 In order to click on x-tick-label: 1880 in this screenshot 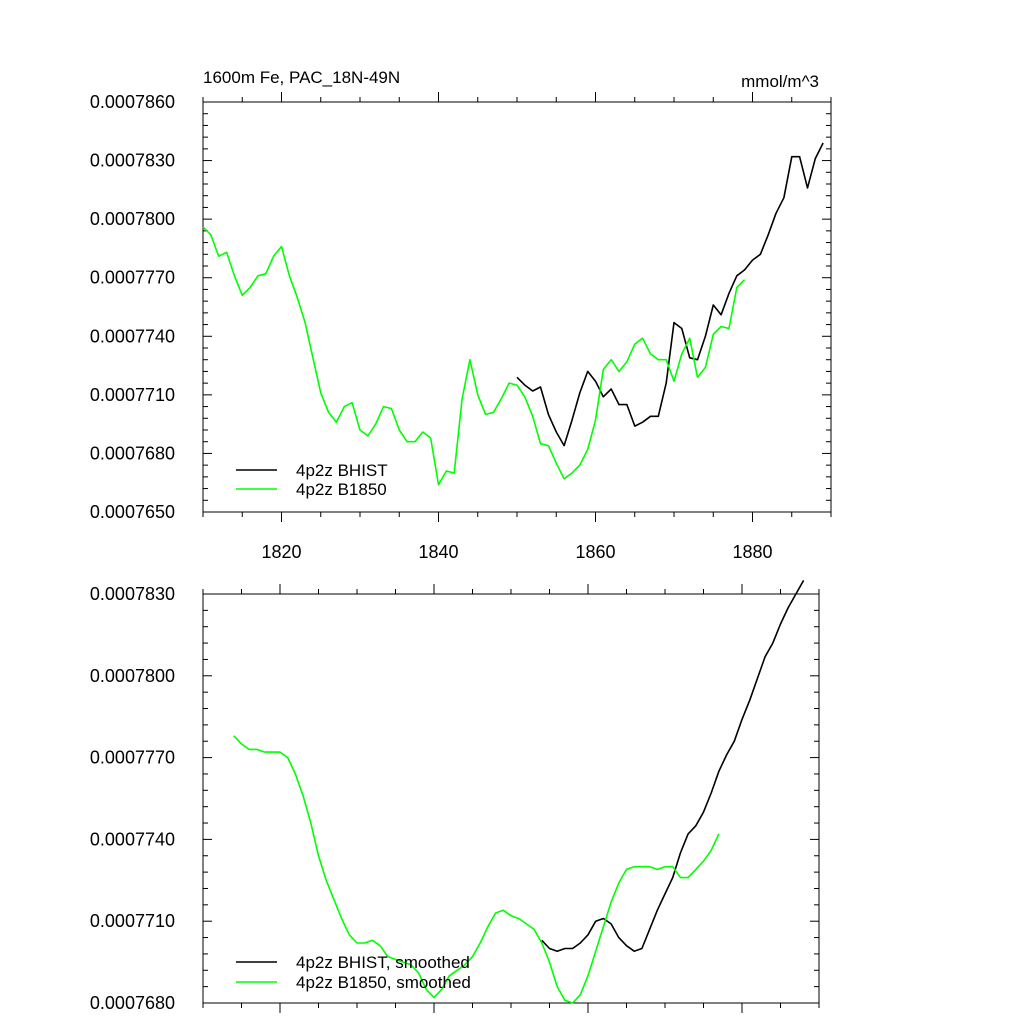, I will do `click(752, 552)`.